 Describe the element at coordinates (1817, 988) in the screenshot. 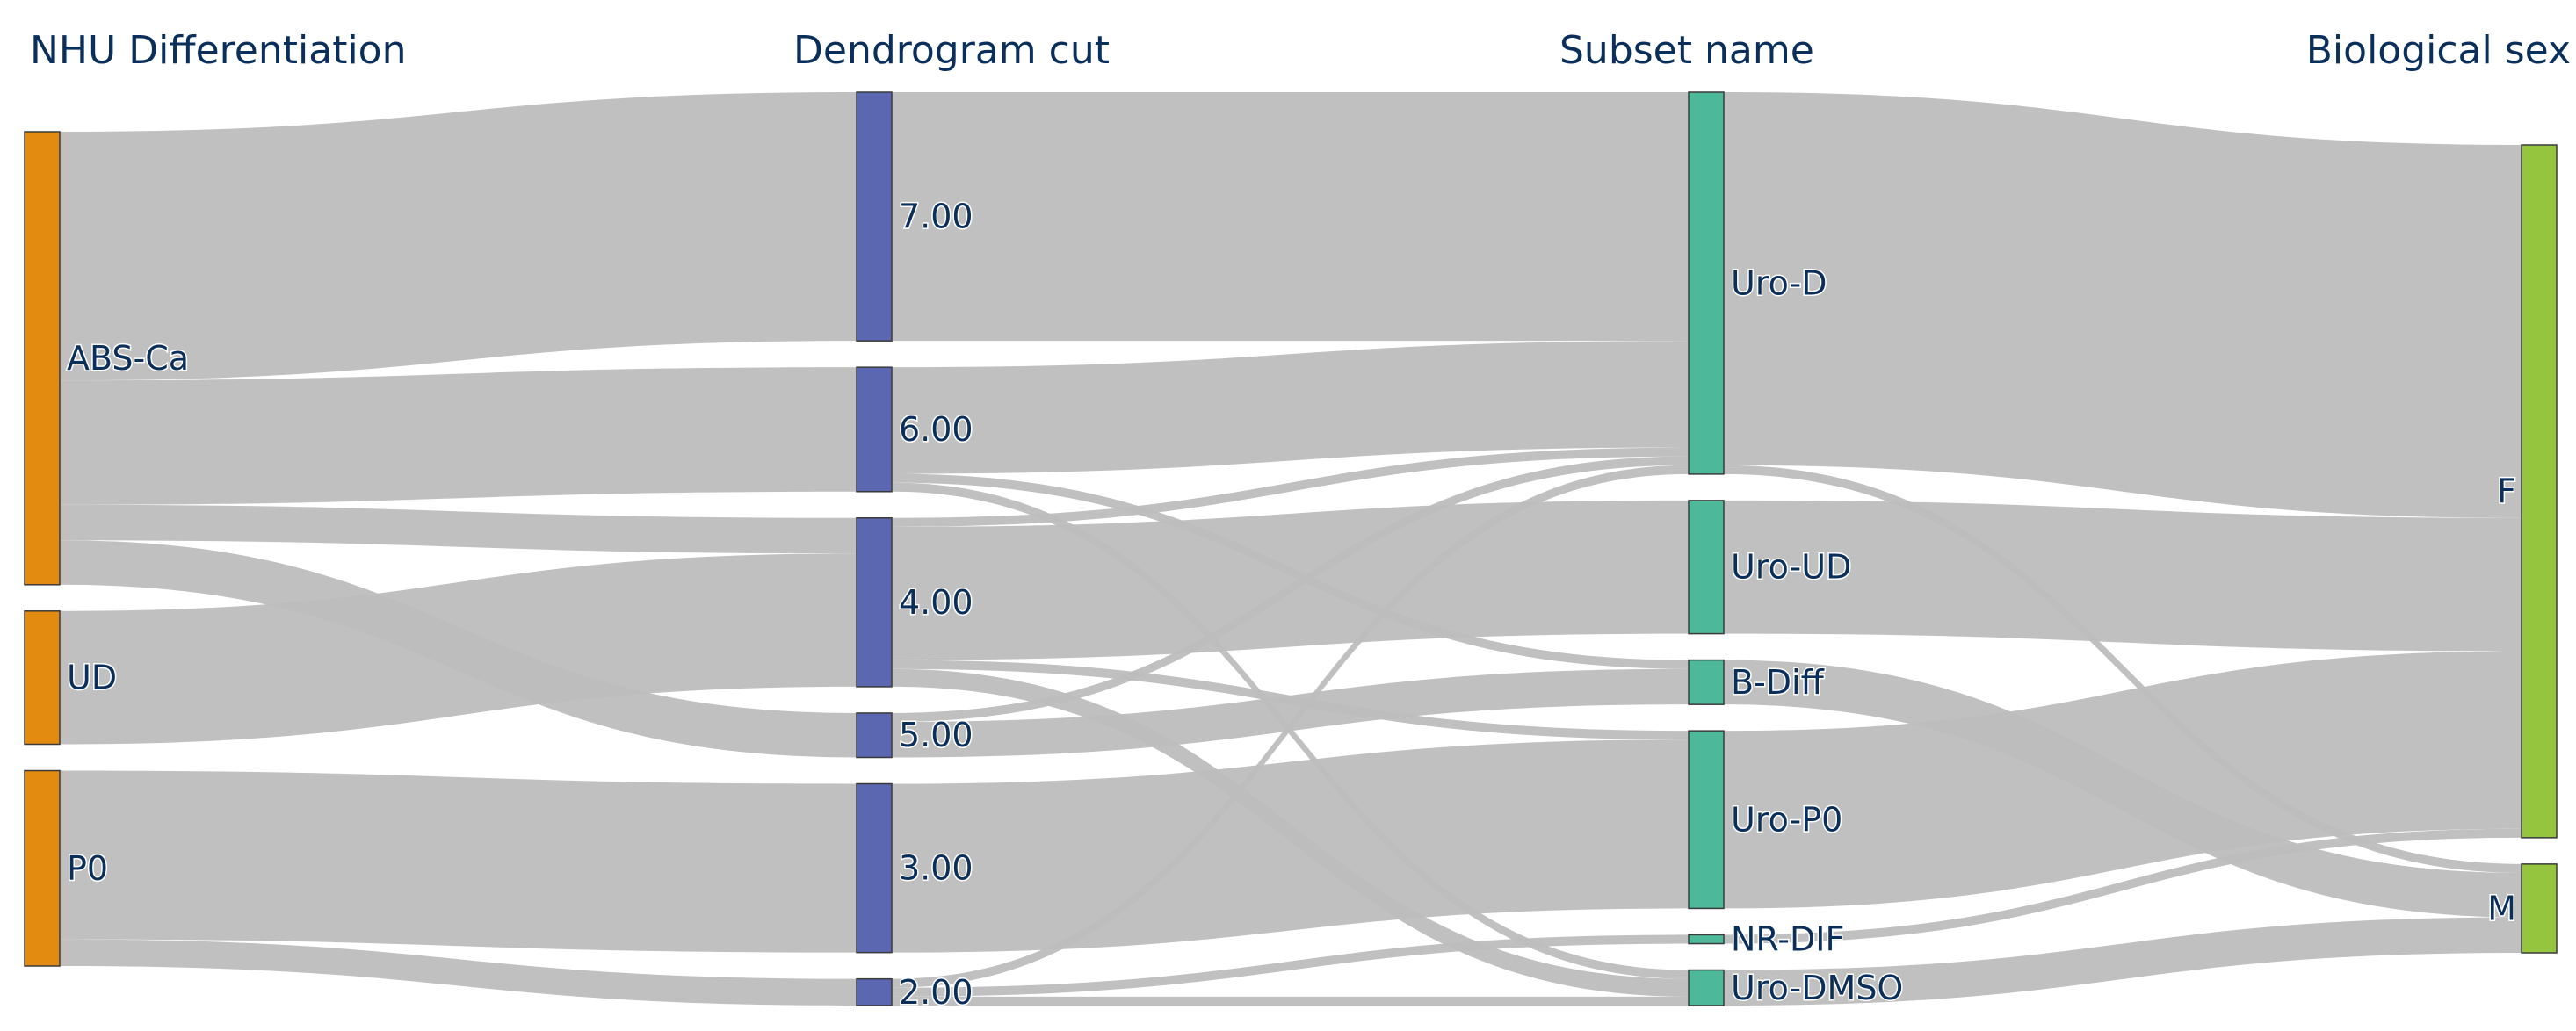

I see `node-label-Uro-DMSO: Uro-DMSO` at that location.